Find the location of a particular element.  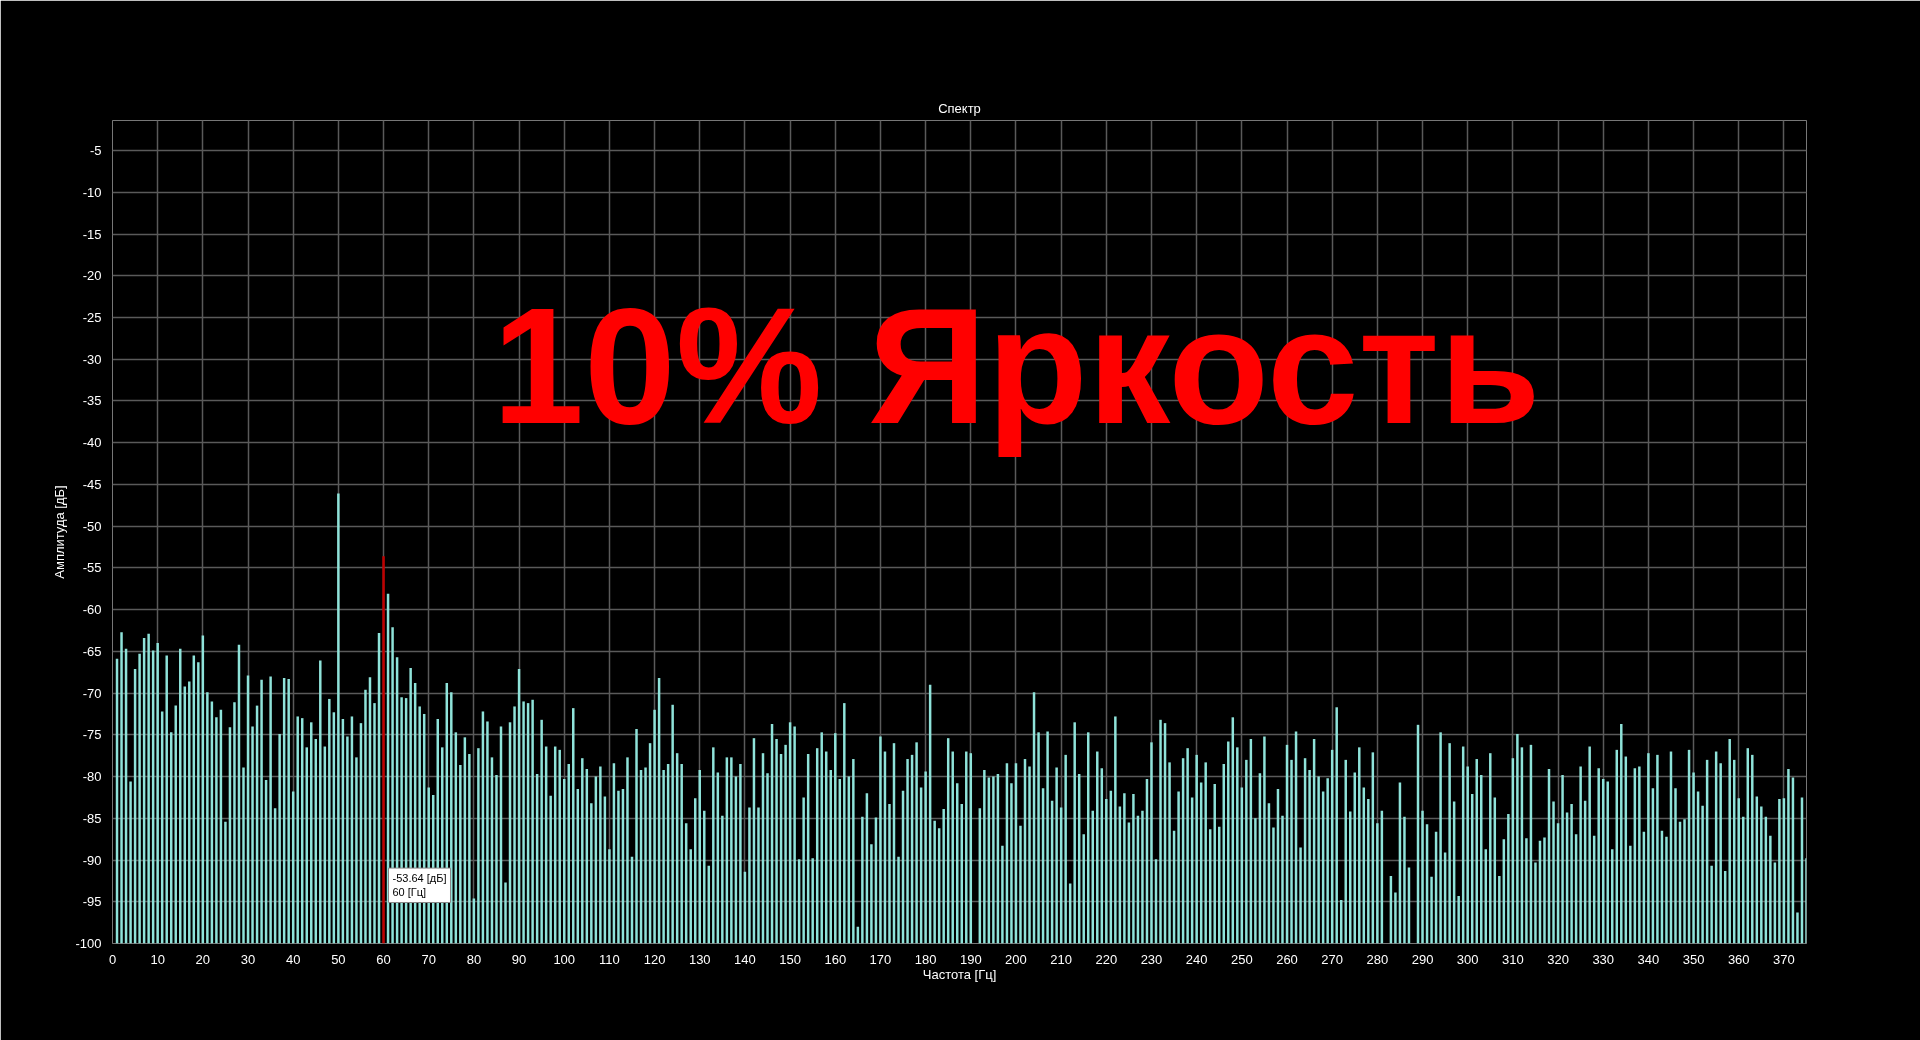

x-tick-label: 170 is located at coordinates (880, 959).